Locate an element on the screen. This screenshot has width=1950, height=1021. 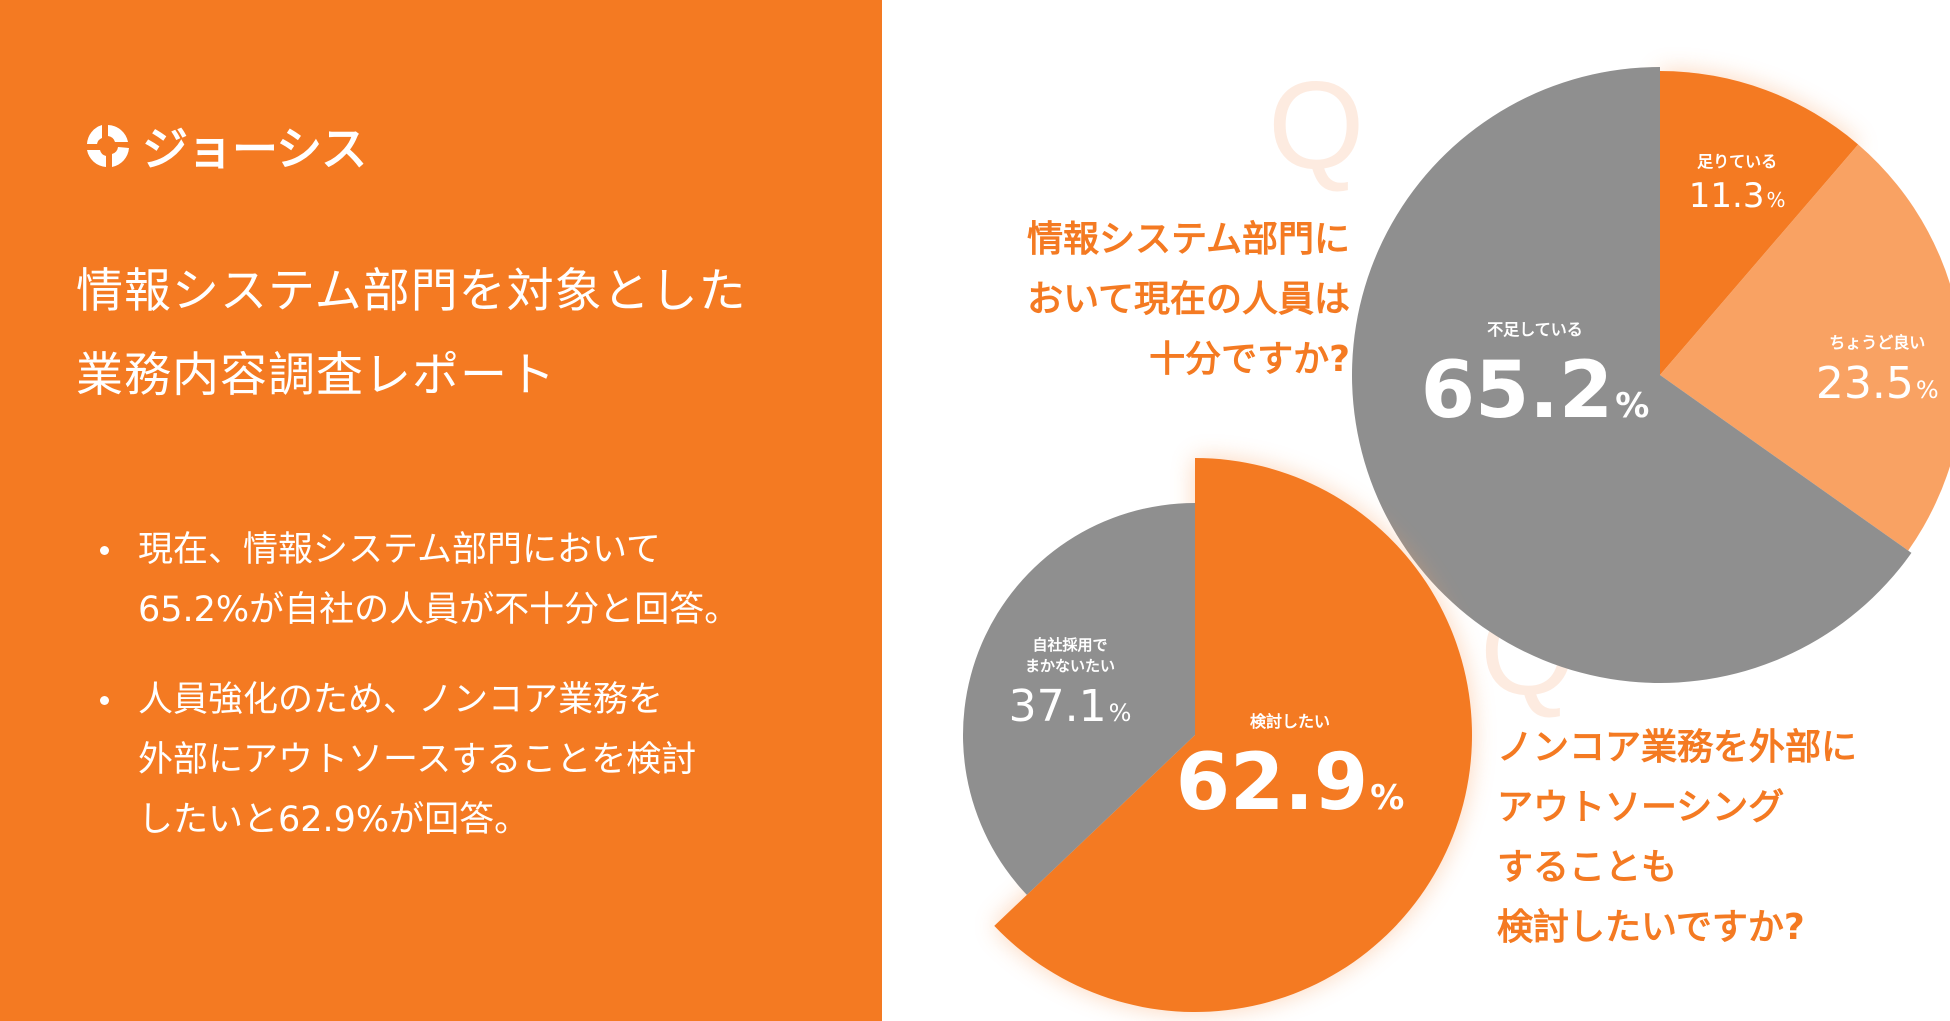
slice-value: 37.1% is located at coordinates (1070, 706).